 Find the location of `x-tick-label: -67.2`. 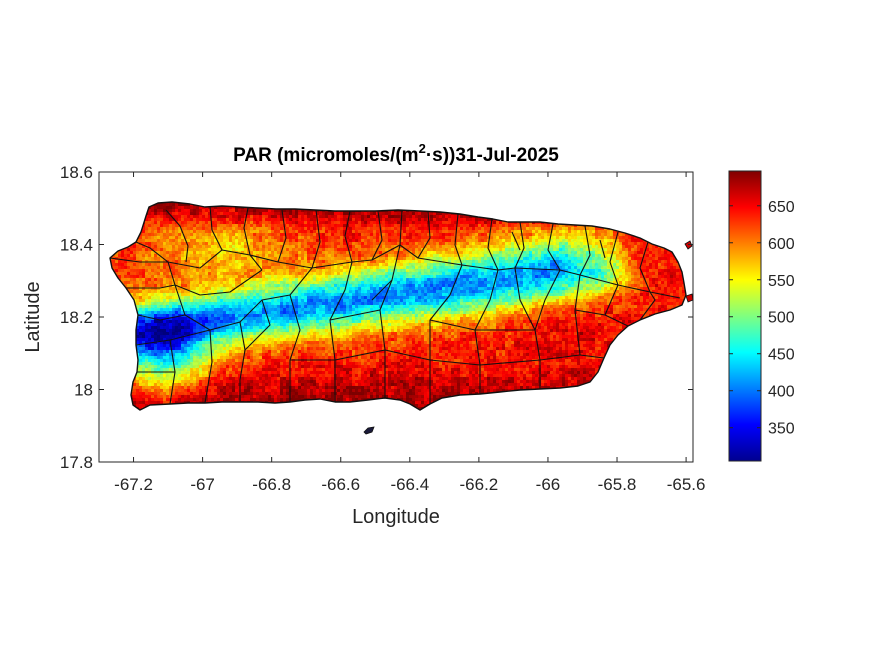

x-tick-label: -67.2 is located at coordinates (133, 484).